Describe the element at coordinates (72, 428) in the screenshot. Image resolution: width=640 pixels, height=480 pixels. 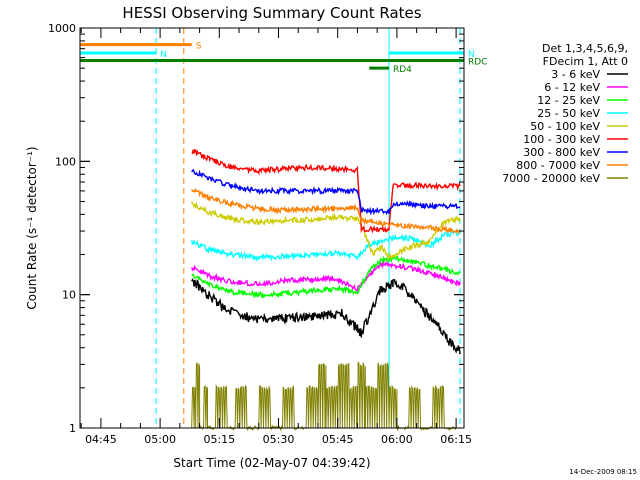
I see `y-tick-label: 1` at that location.